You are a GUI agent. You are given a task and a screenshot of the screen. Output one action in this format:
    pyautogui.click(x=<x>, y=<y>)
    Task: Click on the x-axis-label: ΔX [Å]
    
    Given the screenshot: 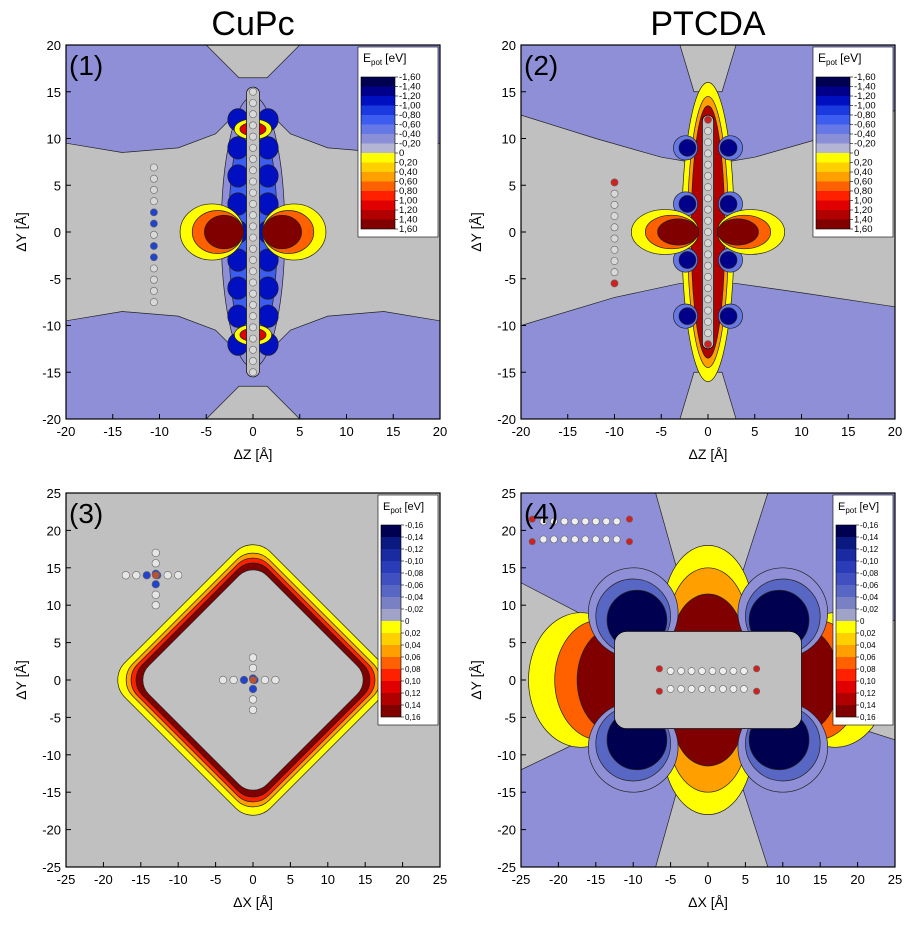 What is the action you would take?
    pyautogui.click(x=708, y=902)
    